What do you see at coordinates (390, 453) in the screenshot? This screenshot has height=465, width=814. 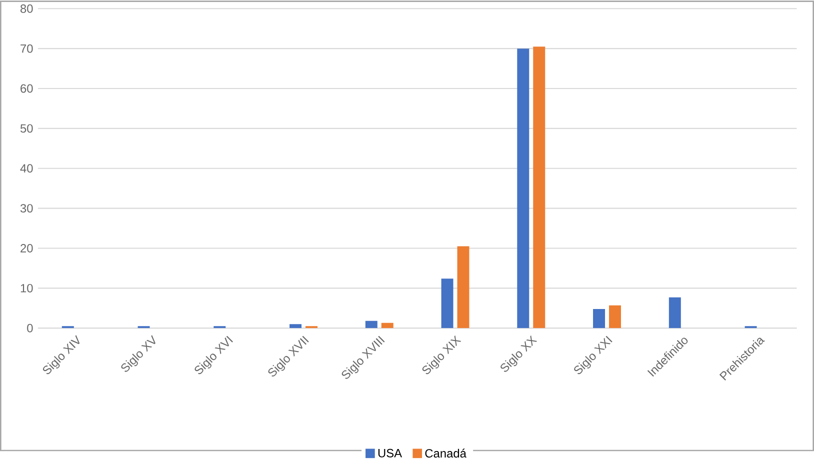 I see `legend-label: USA` at bounding box center [390, 453].